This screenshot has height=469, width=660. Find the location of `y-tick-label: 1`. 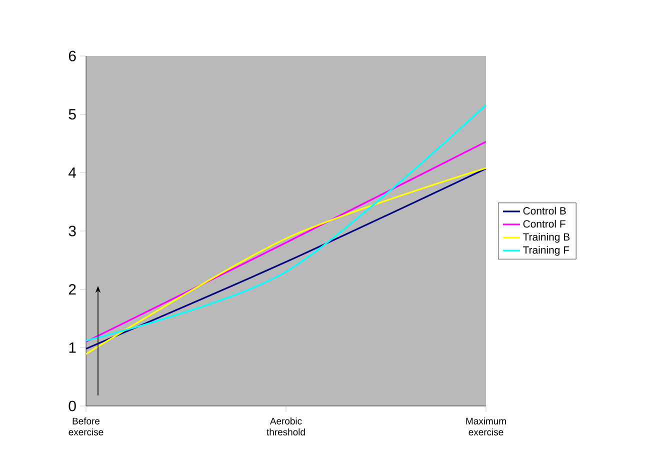

y-tick-label: 1 is located at coordinates (72, 347).